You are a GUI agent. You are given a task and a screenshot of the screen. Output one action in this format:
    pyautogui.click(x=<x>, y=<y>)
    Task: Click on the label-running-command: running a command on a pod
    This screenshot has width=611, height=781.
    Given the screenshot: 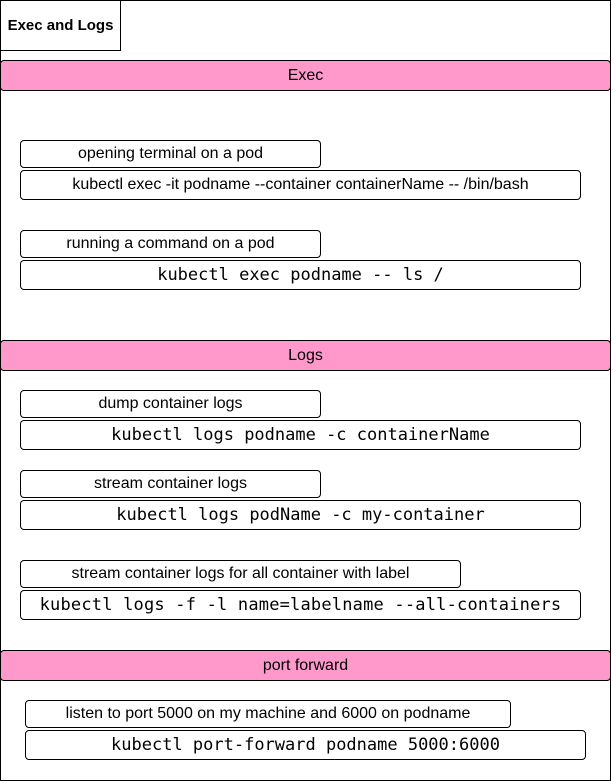 What is the action you would take?
    pyautogui.click(x=170, y=244)
    